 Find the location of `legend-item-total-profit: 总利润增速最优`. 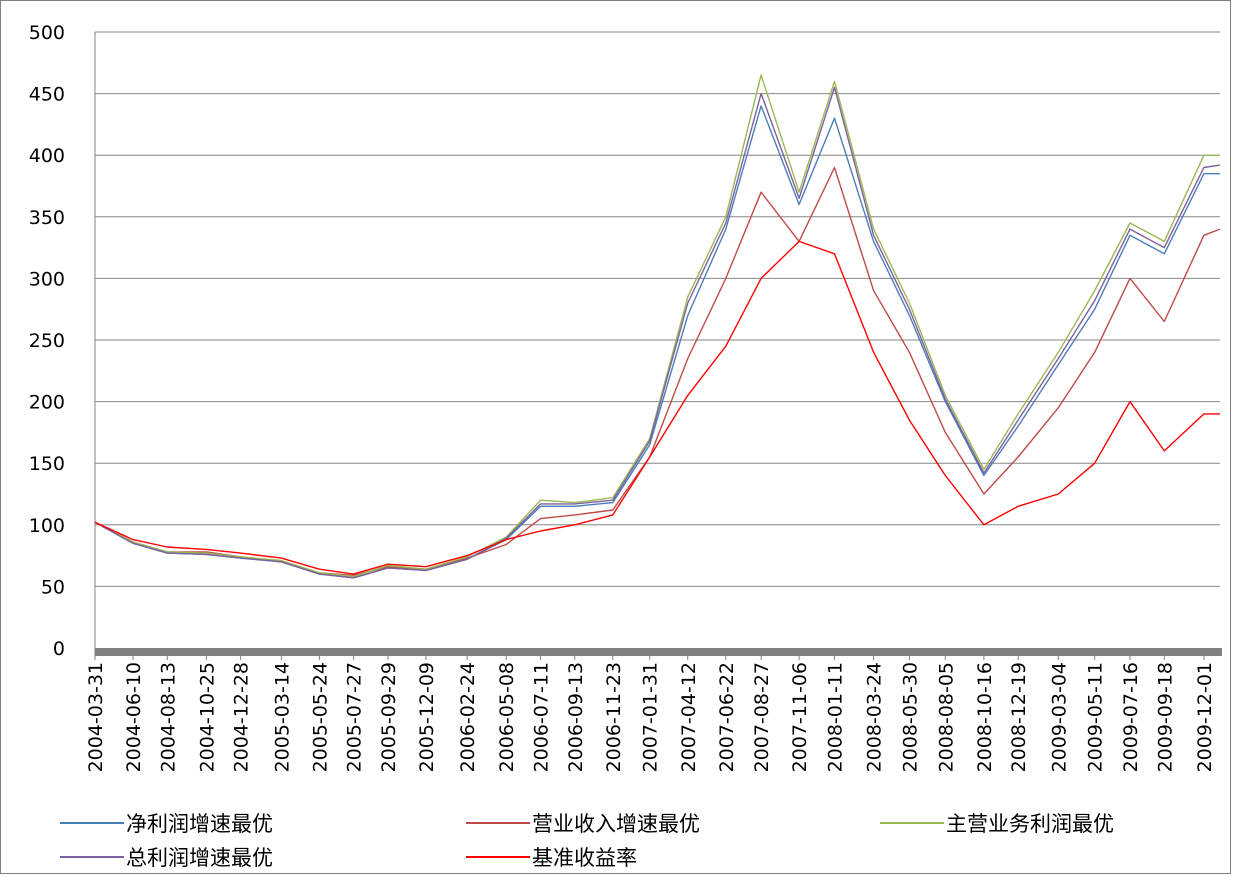

legend-item-total-profit: 总利润增速最优 is located at coordinates (166, 857).